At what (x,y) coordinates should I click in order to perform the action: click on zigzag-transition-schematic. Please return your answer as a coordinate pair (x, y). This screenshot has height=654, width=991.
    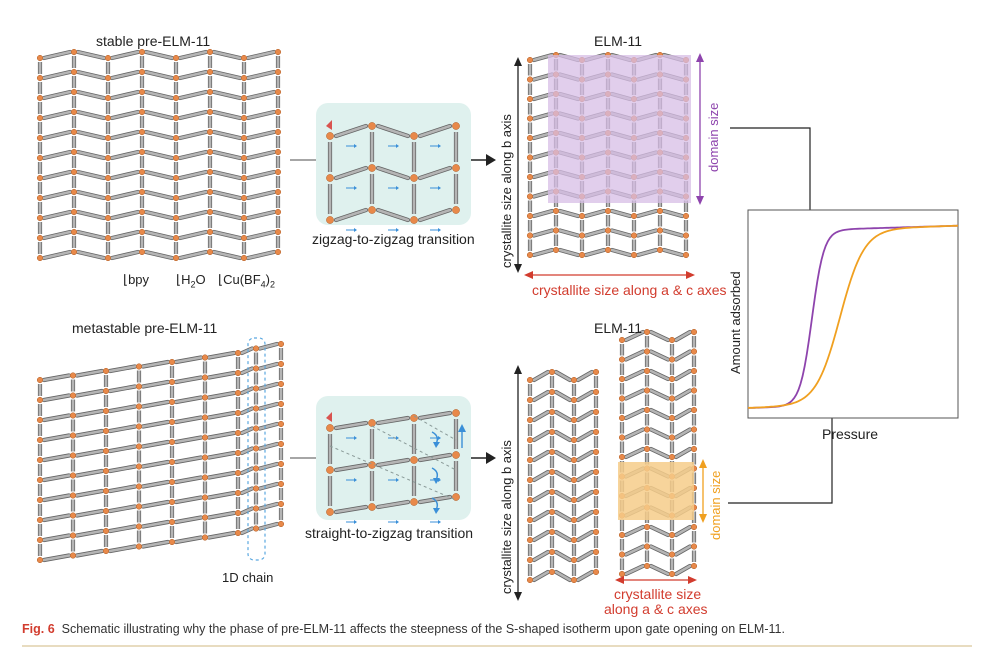
    Looking at the image, I should click on (393, 176).